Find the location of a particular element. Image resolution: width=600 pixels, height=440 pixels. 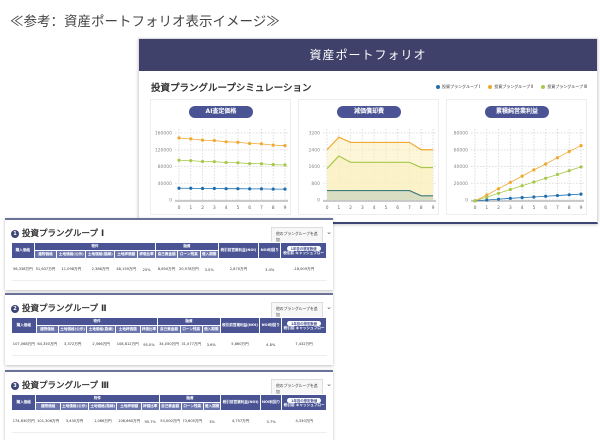

table-cell: 3.5% is located at coordinates (209, 269).